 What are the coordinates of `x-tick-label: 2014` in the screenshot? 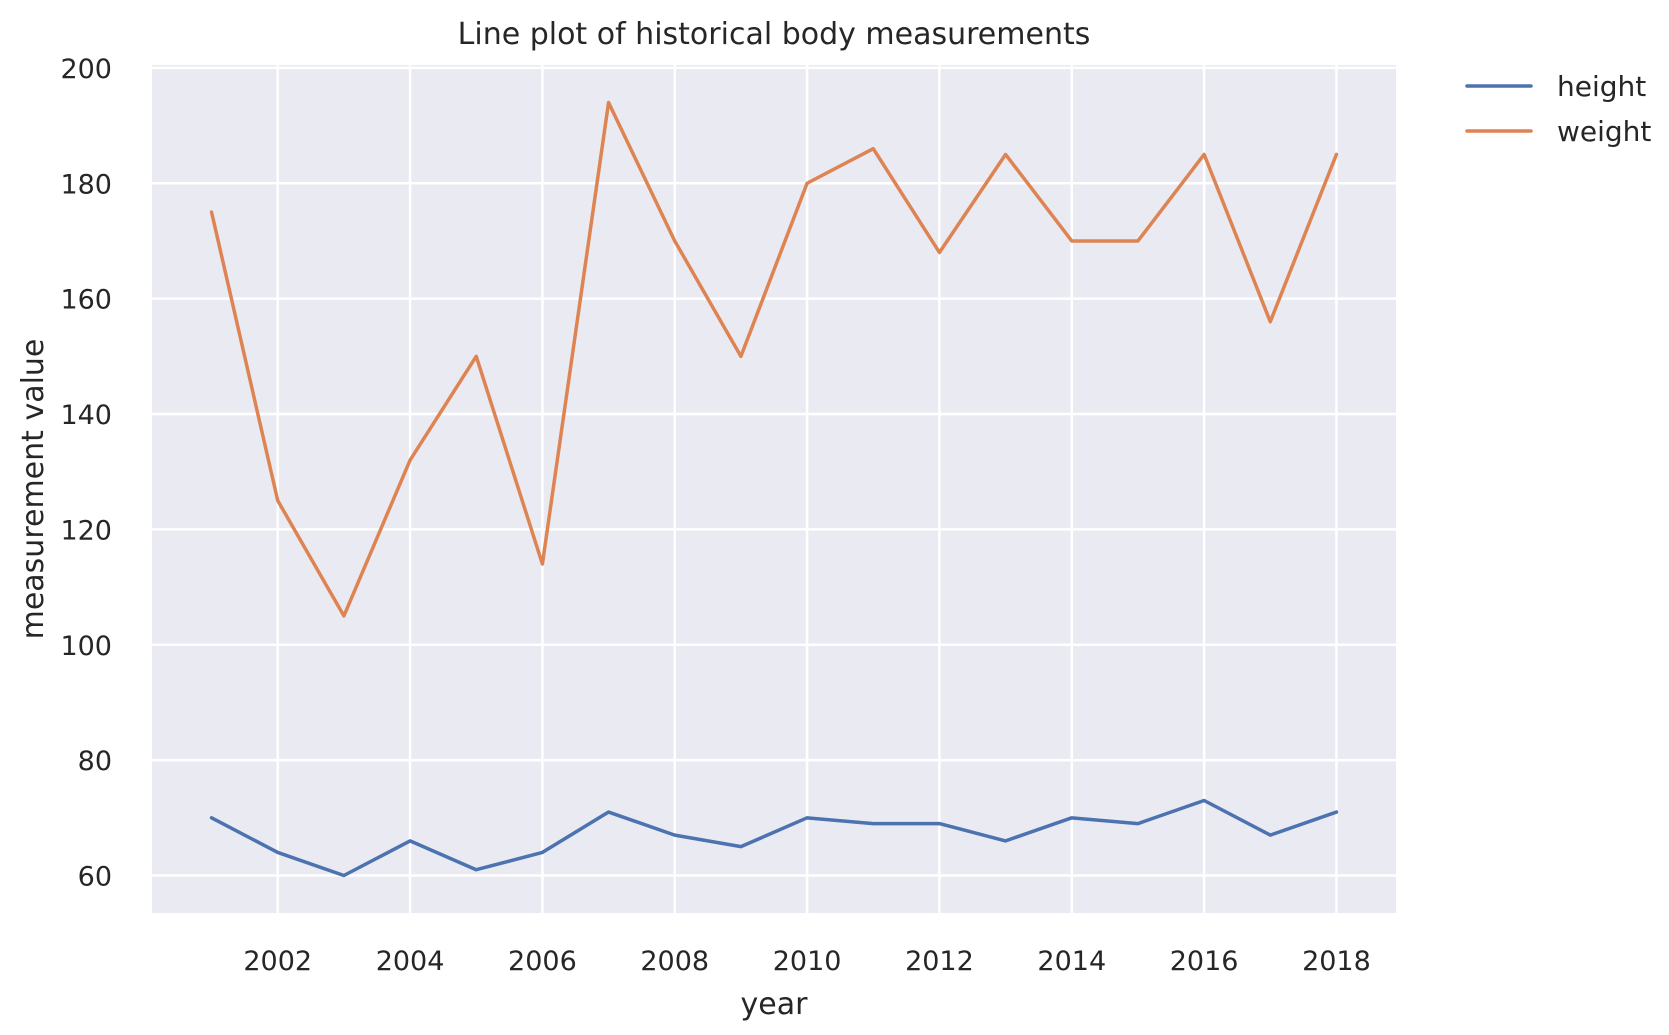 It's located at (1071, 961).